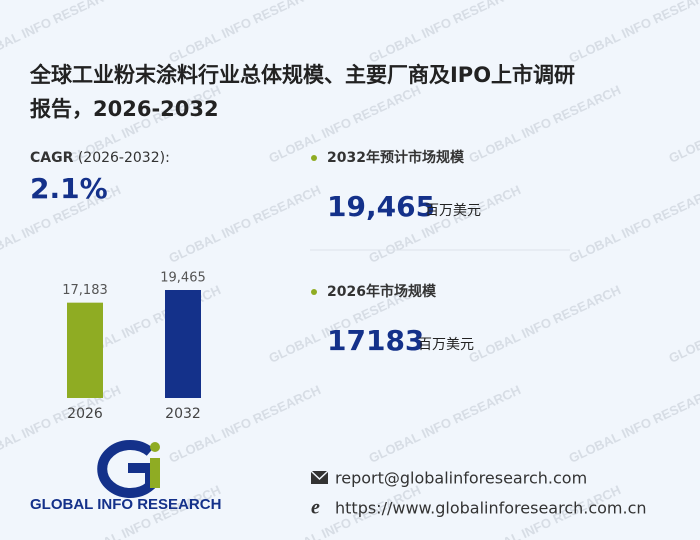 The height and width of the screenshot is (540, 700). I want to click on x-tick-label: 2032, so click(183, 414).